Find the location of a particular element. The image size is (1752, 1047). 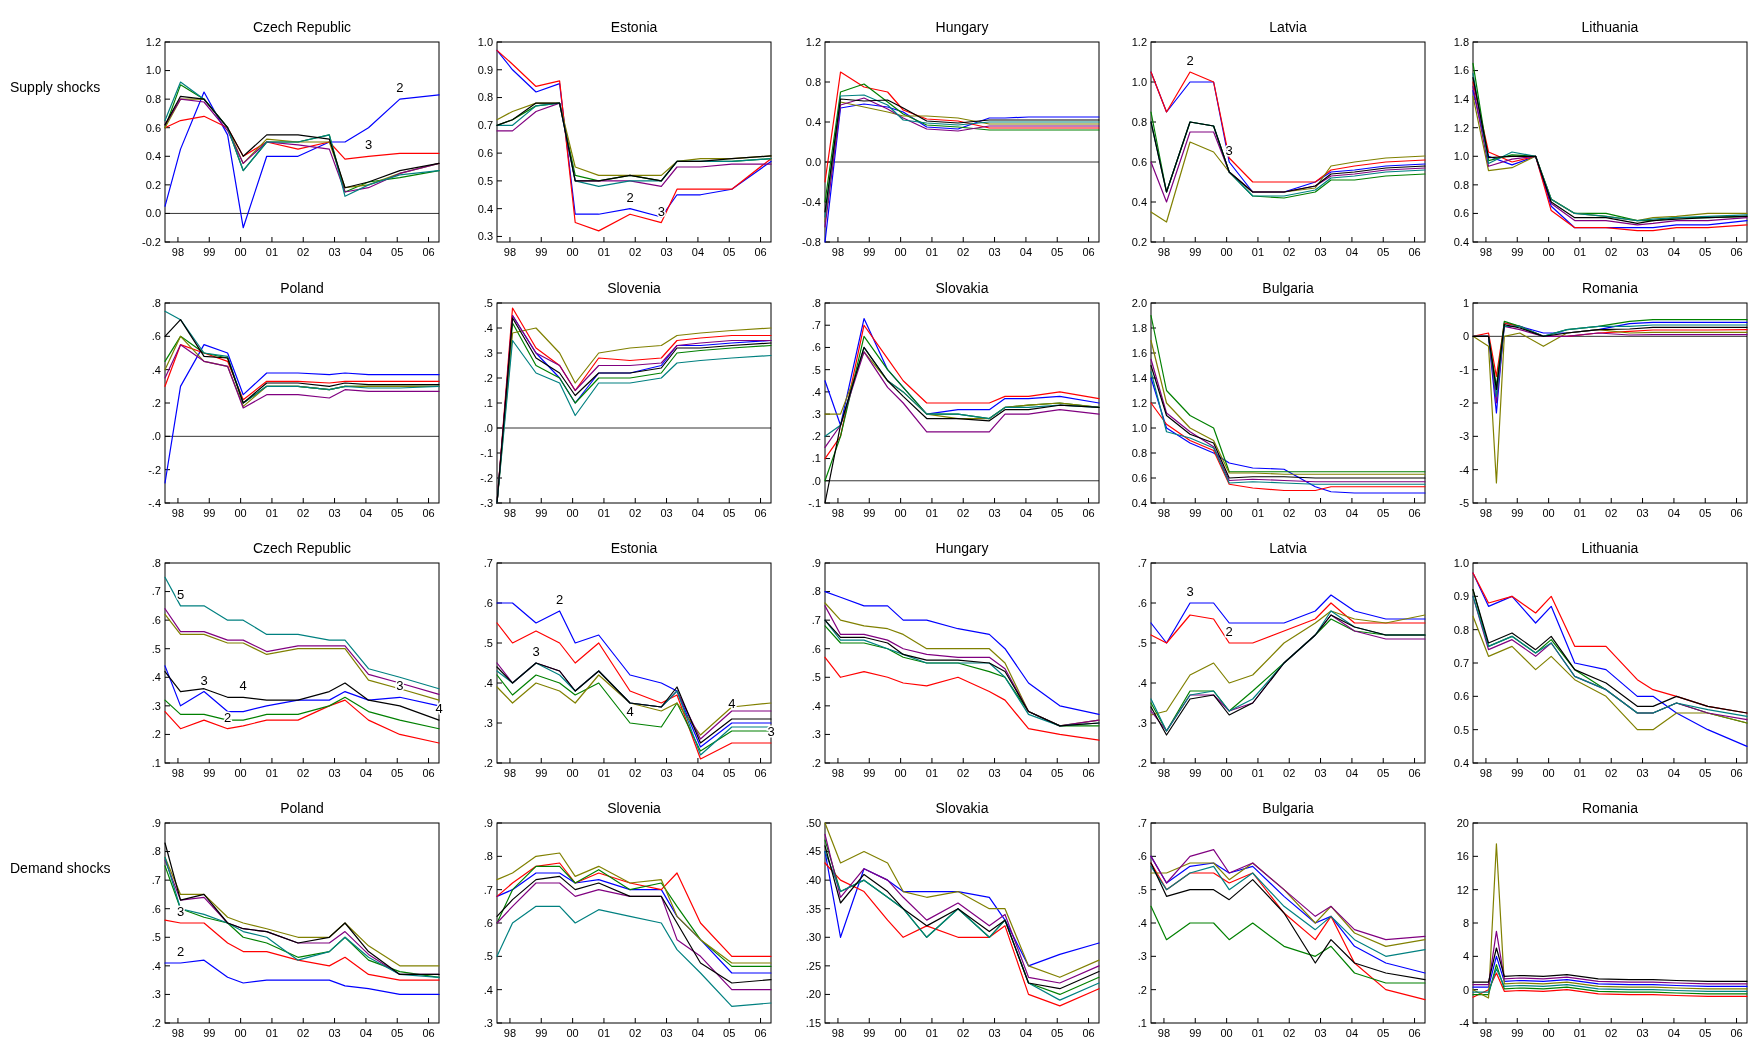

chart-title: Hungary is located at coordinates (962, 548).